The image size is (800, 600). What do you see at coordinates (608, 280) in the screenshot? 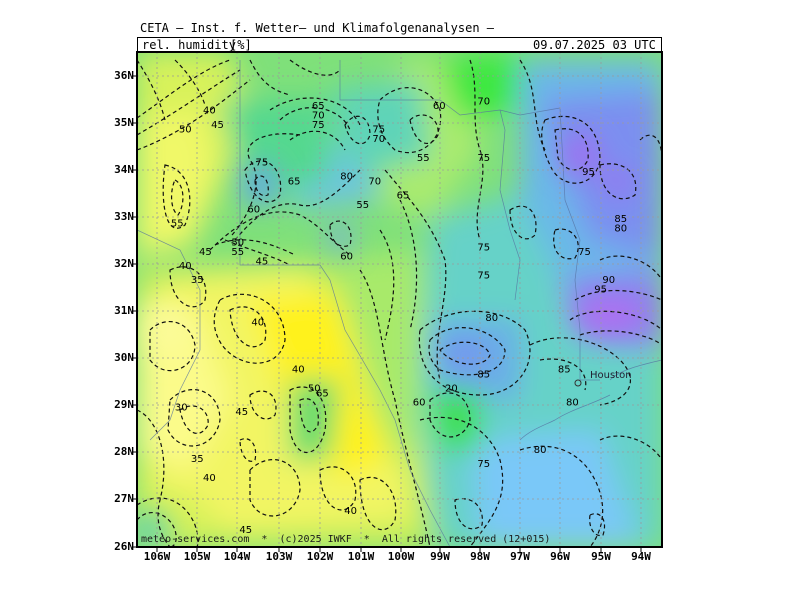
I see `contour-value-label: 90` at bounding box center [608, 280].